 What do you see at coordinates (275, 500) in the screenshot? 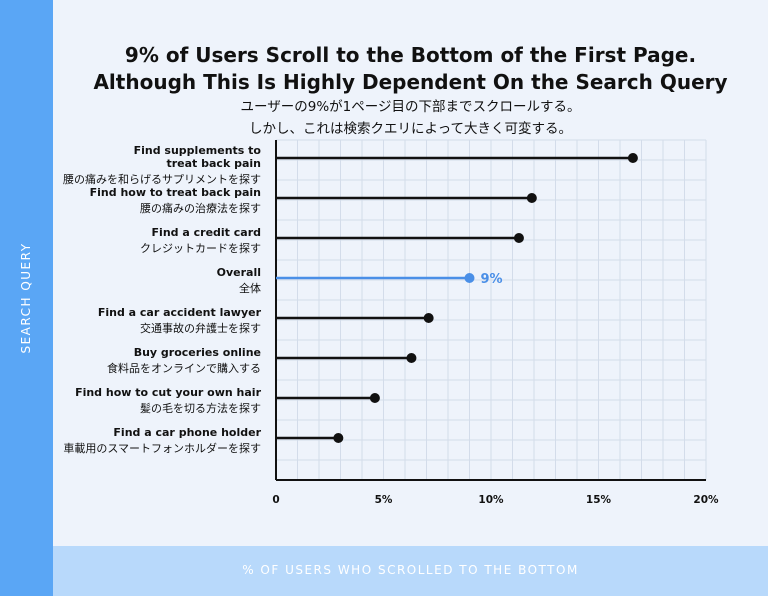
I see `x-tick-label: 0` at bounding box center [275, 500].